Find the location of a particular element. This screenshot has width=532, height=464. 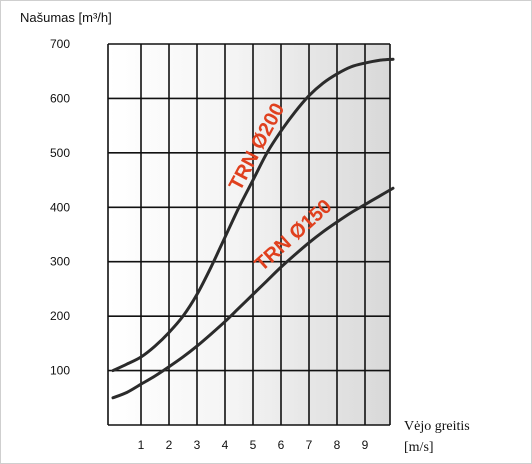

y-tick-label: 700 is located at coordinates (60, 44).